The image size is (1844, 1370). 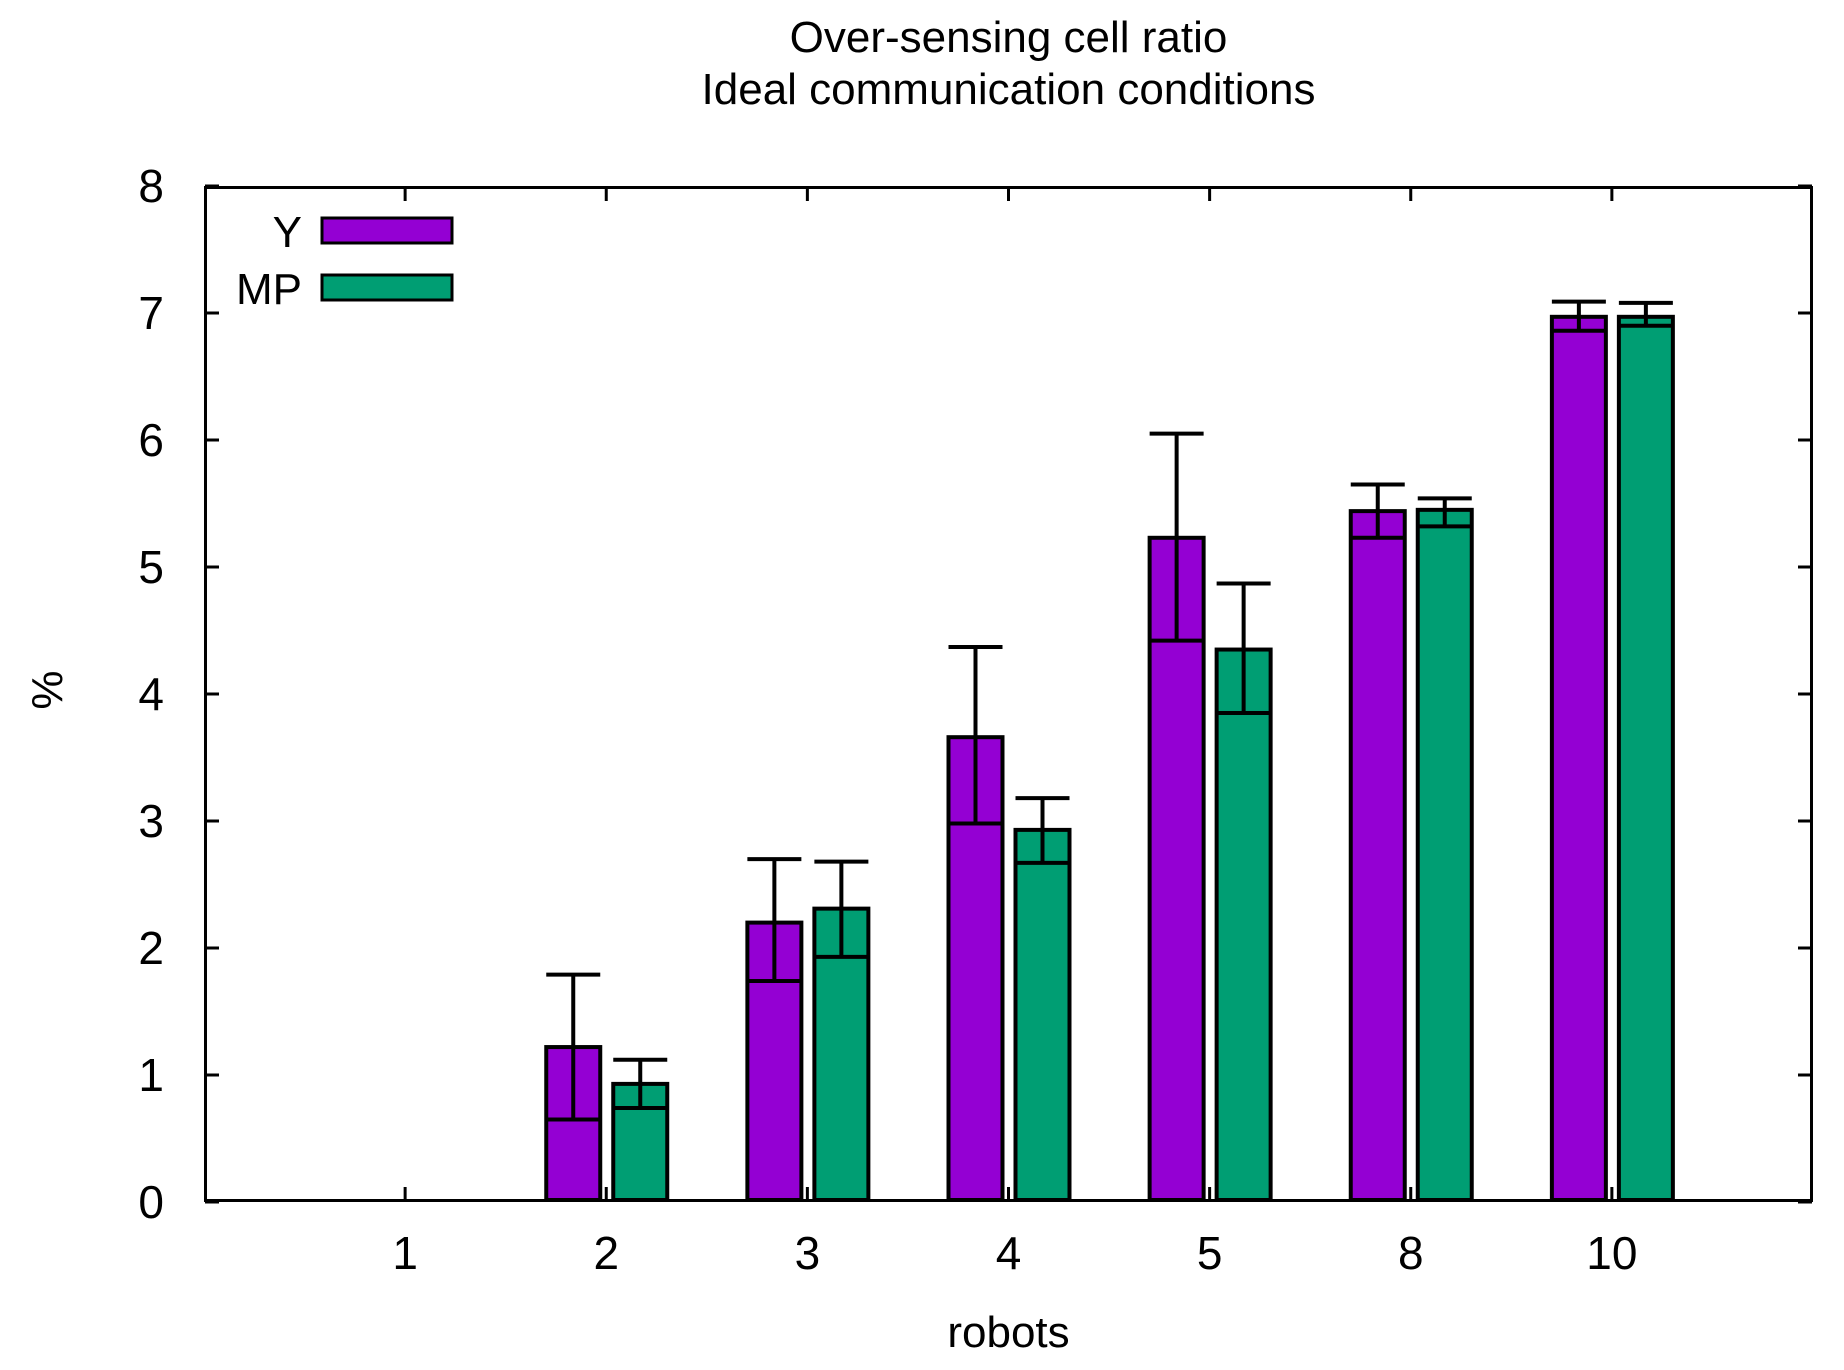 I want to click on y-tick-label-6: 6, so click(x=151, y=440).